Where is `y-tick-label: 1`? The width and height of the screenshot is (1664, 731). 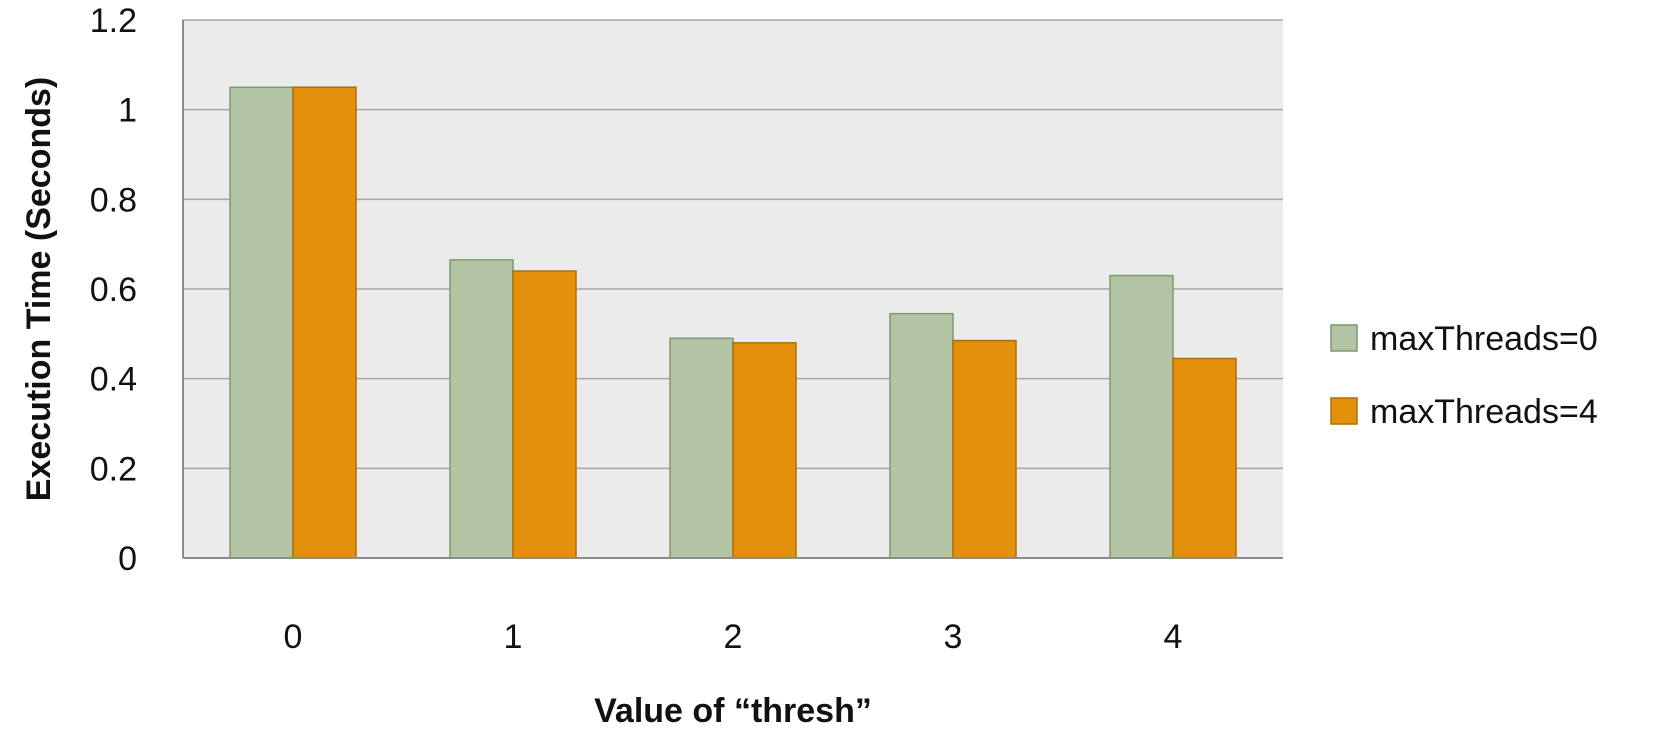
y-tick-label: 1 is located at coordinates (127, 111).